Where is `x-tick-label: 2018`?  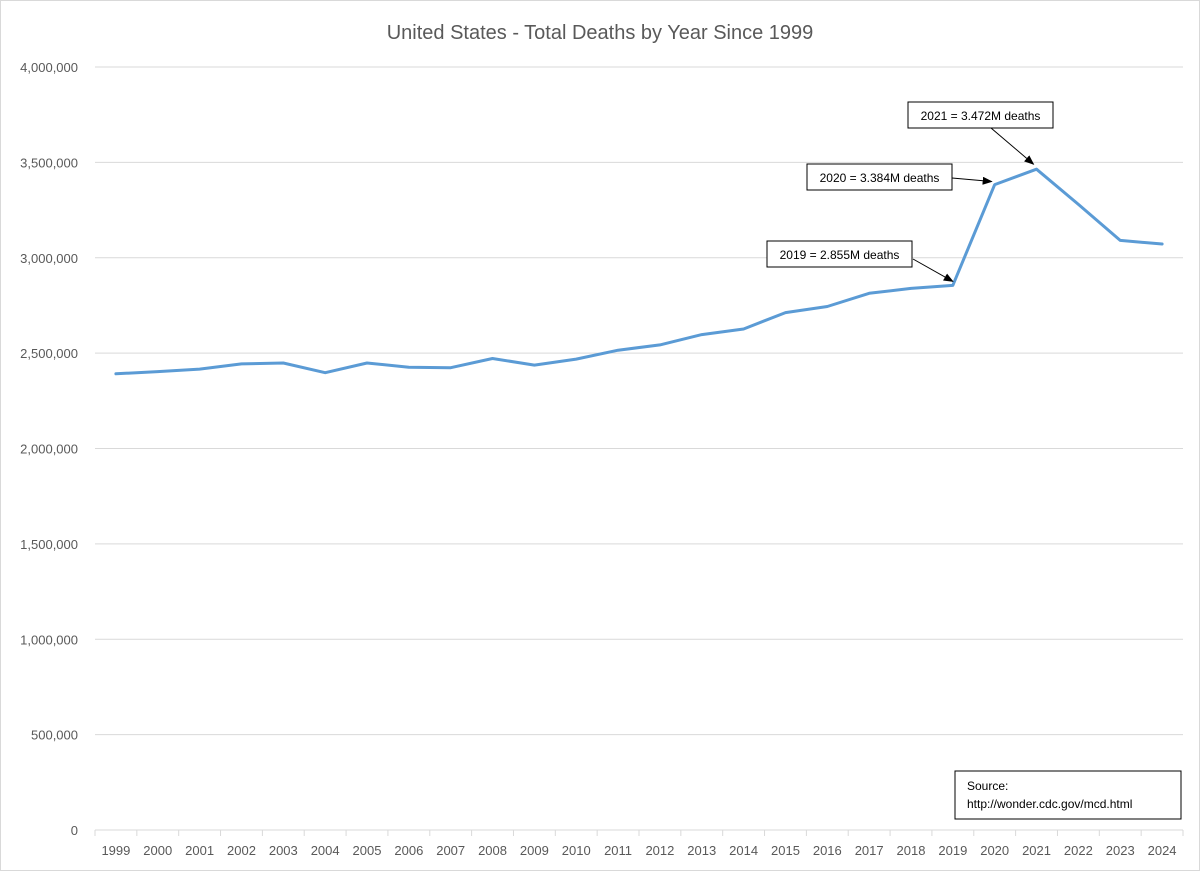
x-tick-label: 2018 is located at coordinates (911, 850).